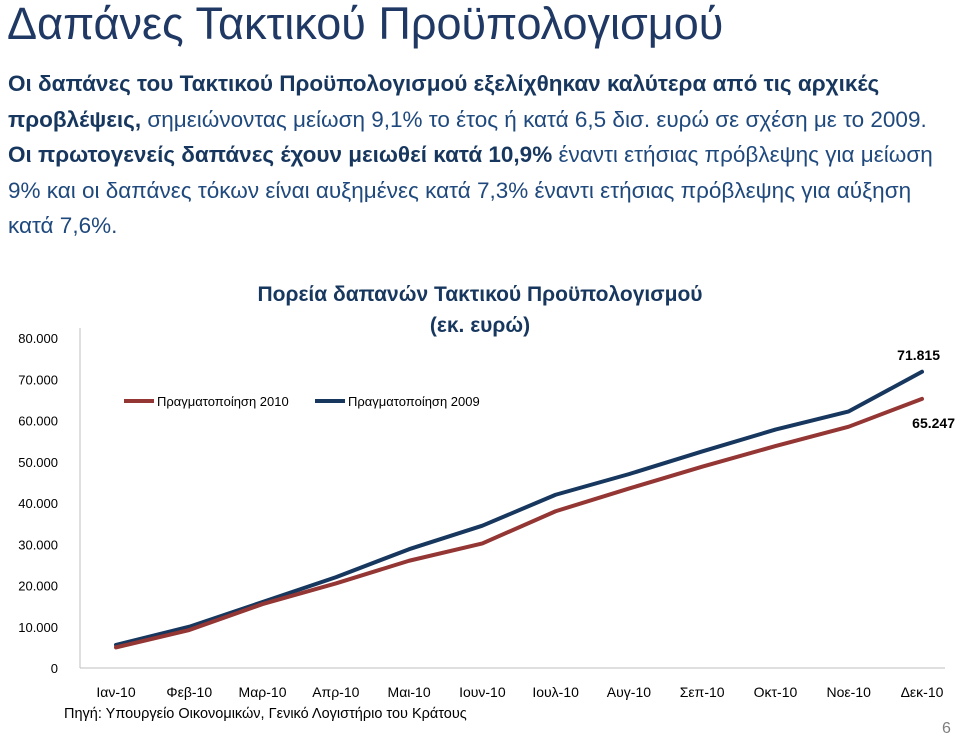  Describe the element at coordinates (849, 692) in the screenshot. I see `x-tick-label: Νοε-10` at that location.